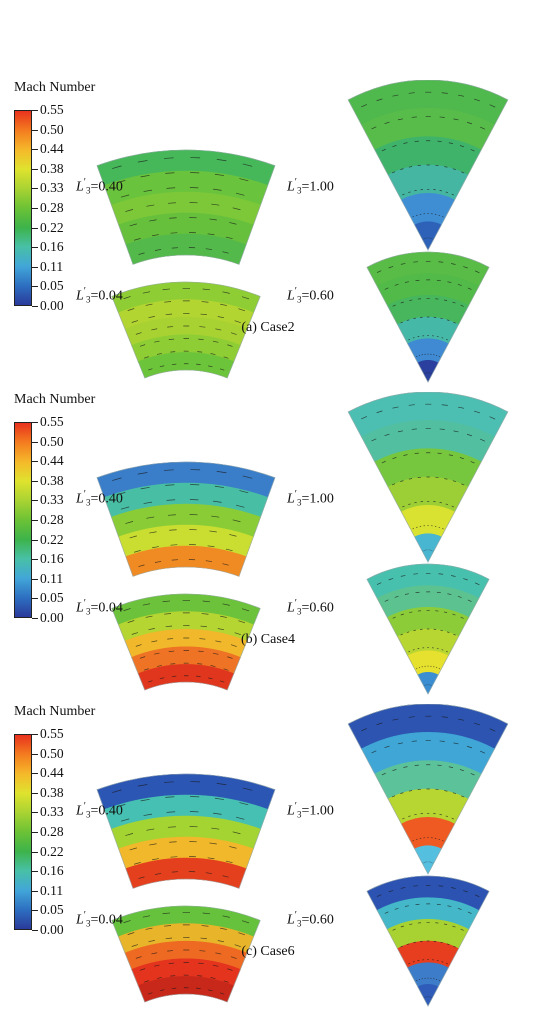 The image size is (536, 1026). I want to click on panel-caption: (a) Case2, so click(268, 328).